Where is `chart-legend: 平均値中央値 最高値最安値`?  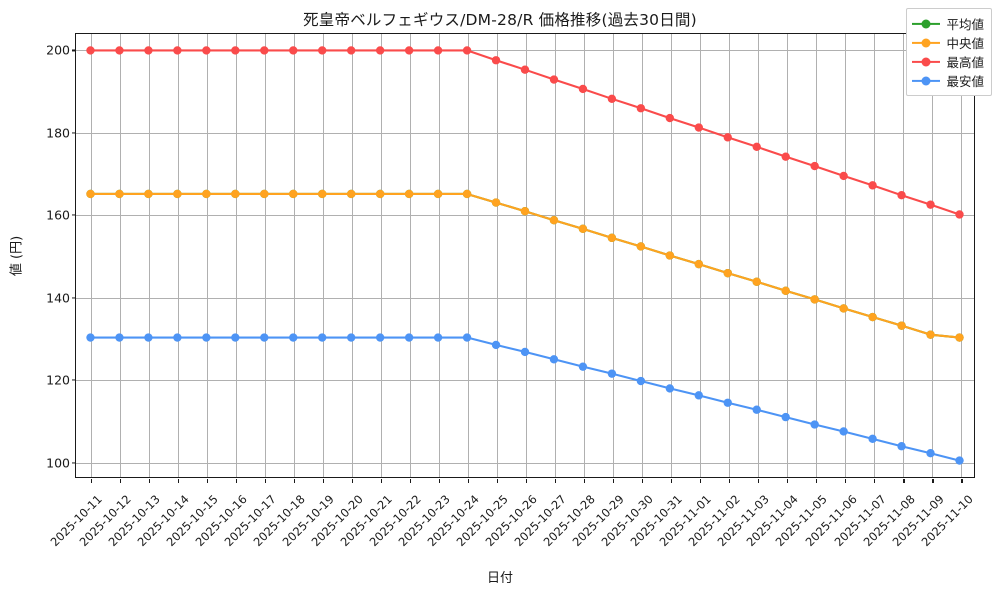 chart-legend: 平均値中央値 最高値最安値 is located at coordinates (949, 52).